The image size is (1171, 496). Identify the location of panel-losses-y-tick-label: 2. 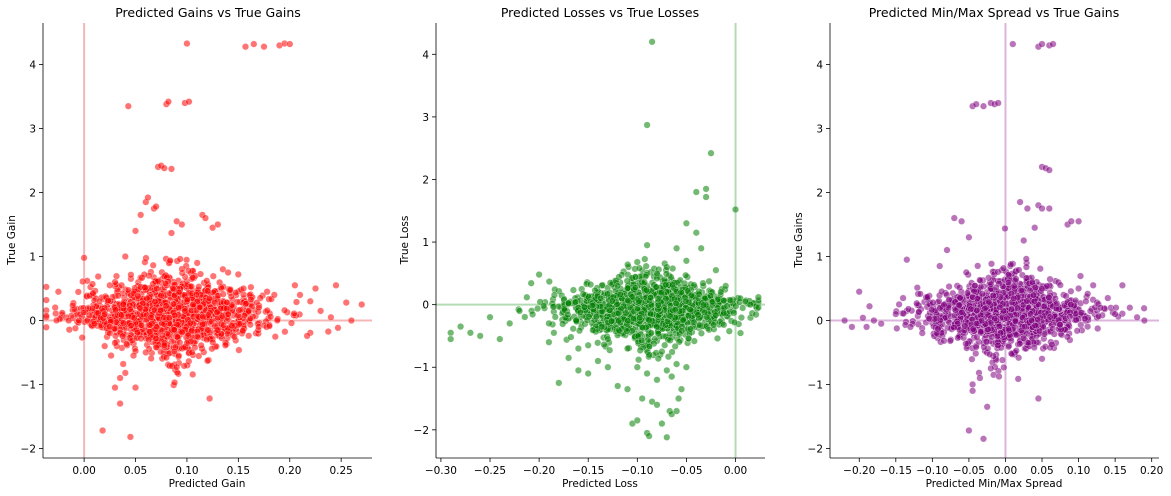
(425, 180).